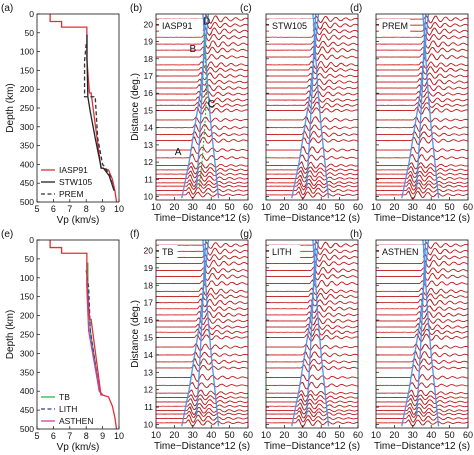 Image resolution: width=474 pixels, height=455 pixels. What do you see at coordinates (149, 24) in the screenshot?
I see `y-tick-label: 20` at bounding box center [149, 24].